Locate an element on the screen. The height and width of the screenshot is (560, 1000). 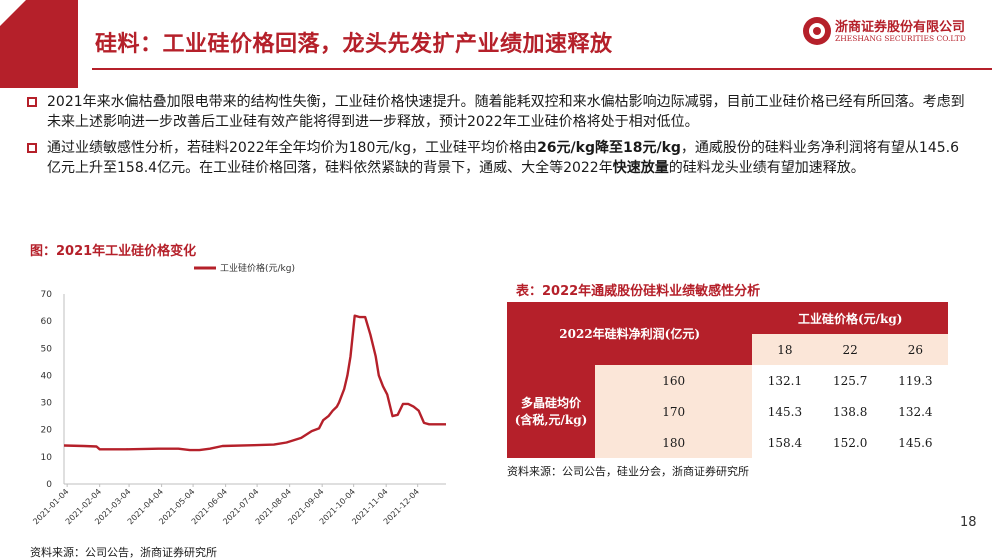
table-cell: 152.0 is located at coordinates (850, 442).